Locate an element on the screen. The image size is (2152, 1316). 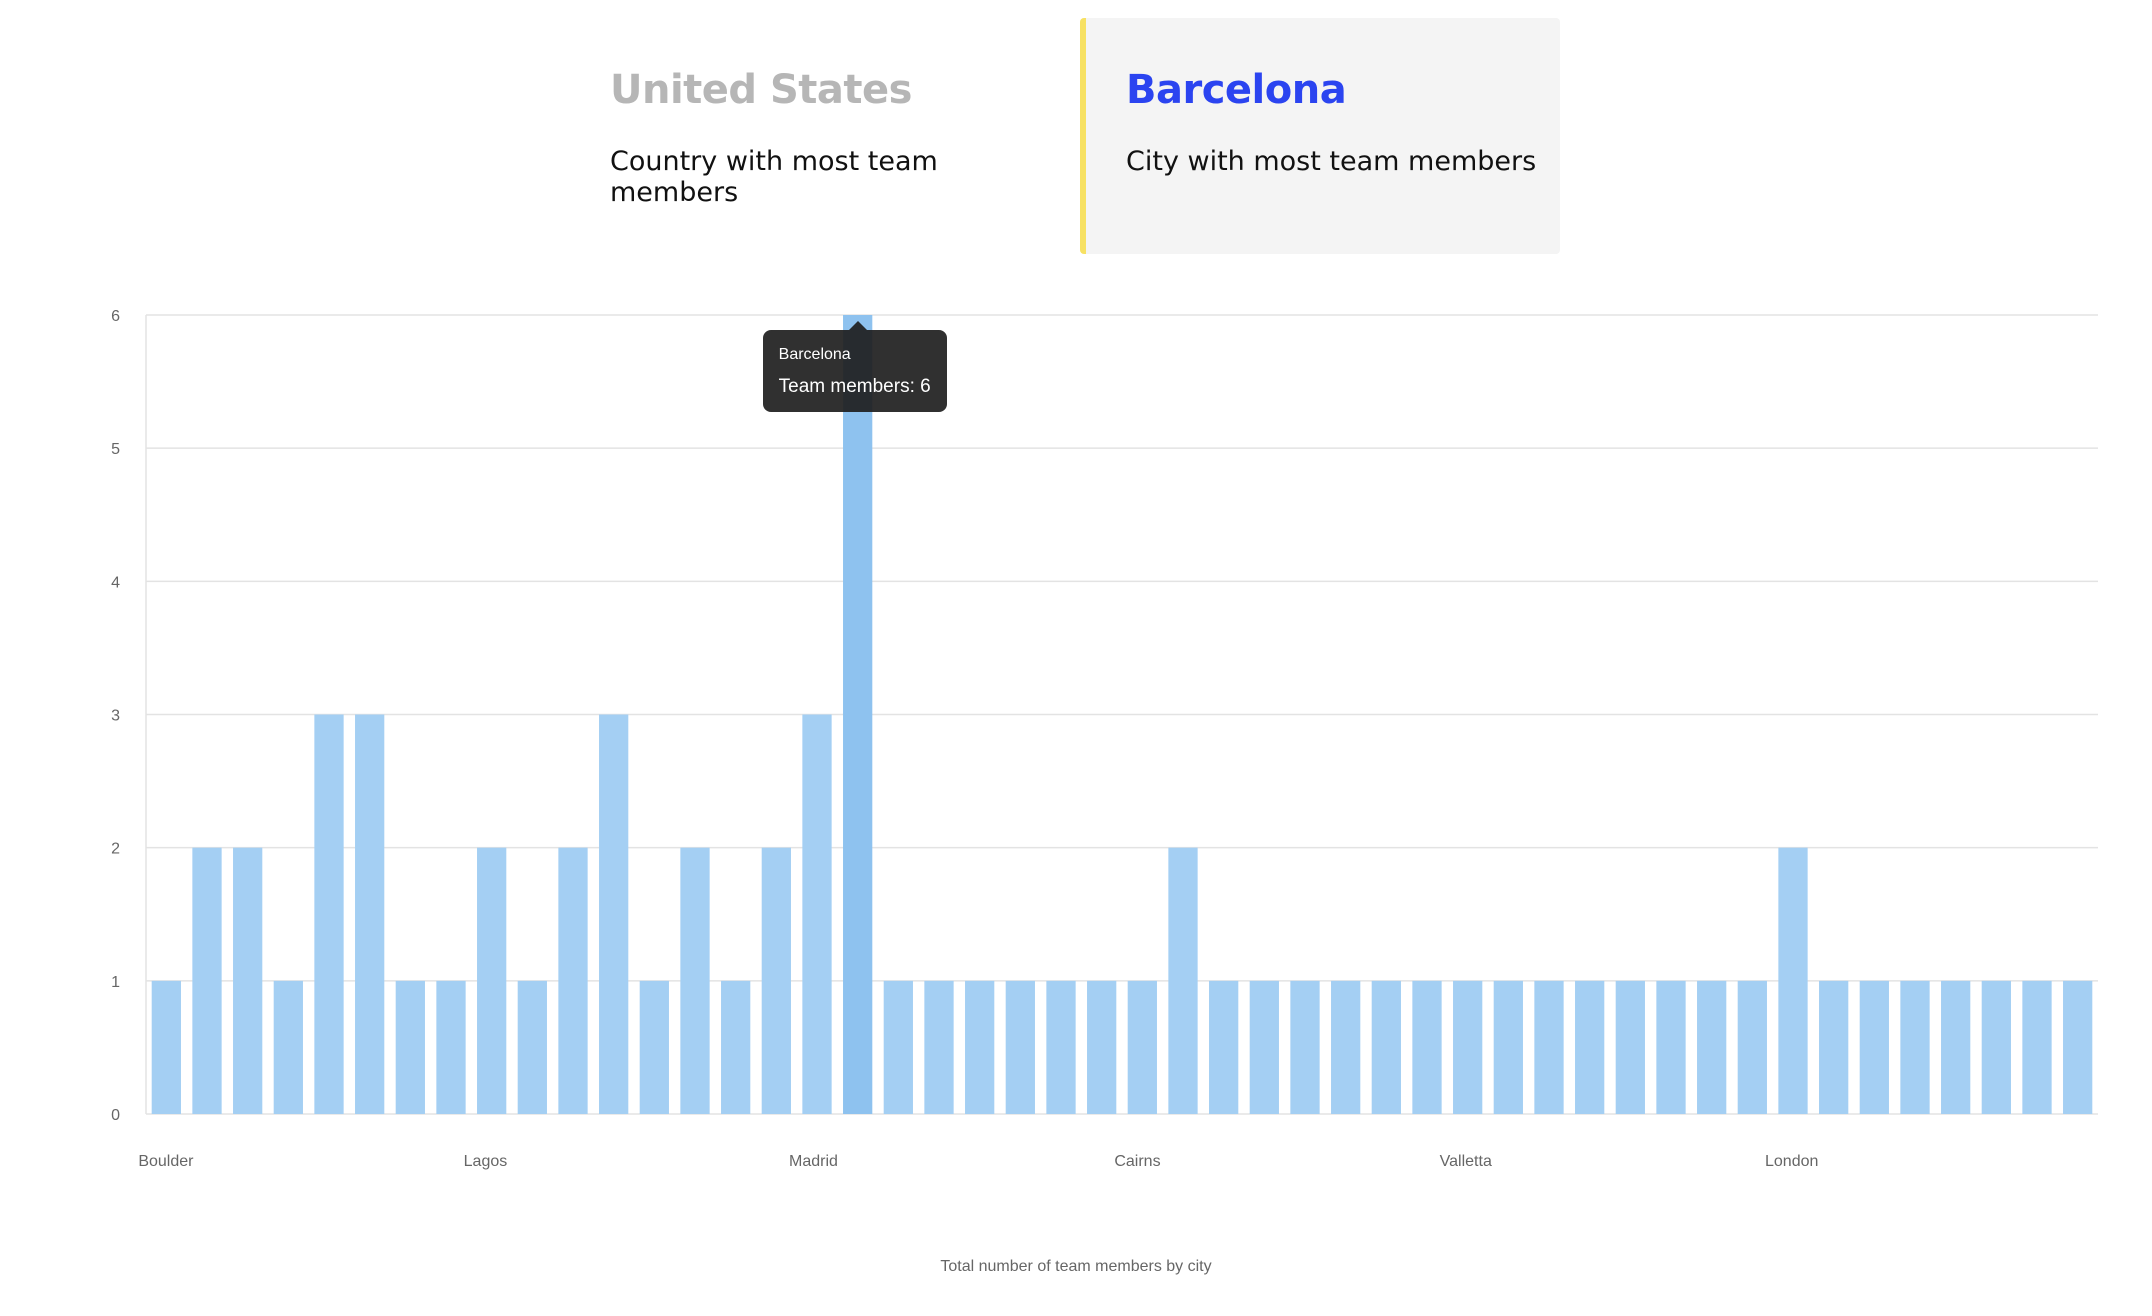
y-tick-label-4: 4 is located at coordinates (115, 582).